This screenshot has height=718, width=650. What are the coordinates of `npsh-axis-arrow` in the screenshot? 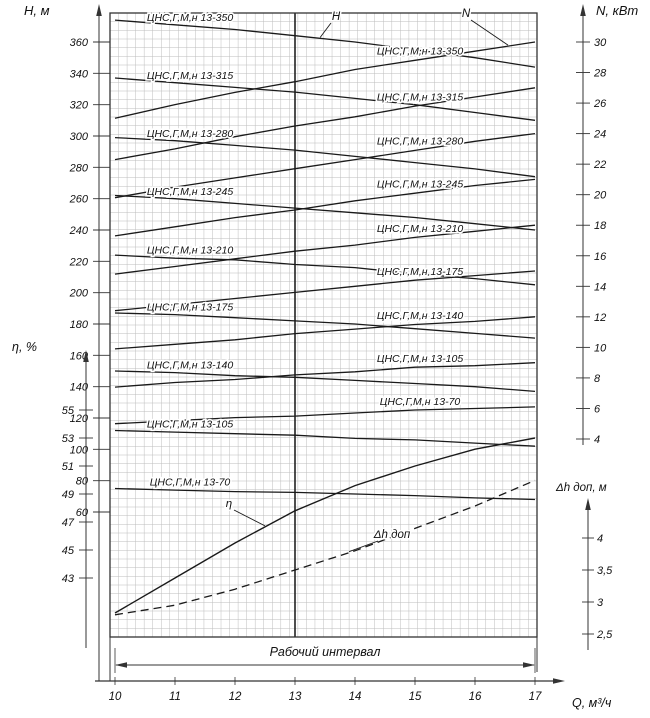 It's located at (588, 504).